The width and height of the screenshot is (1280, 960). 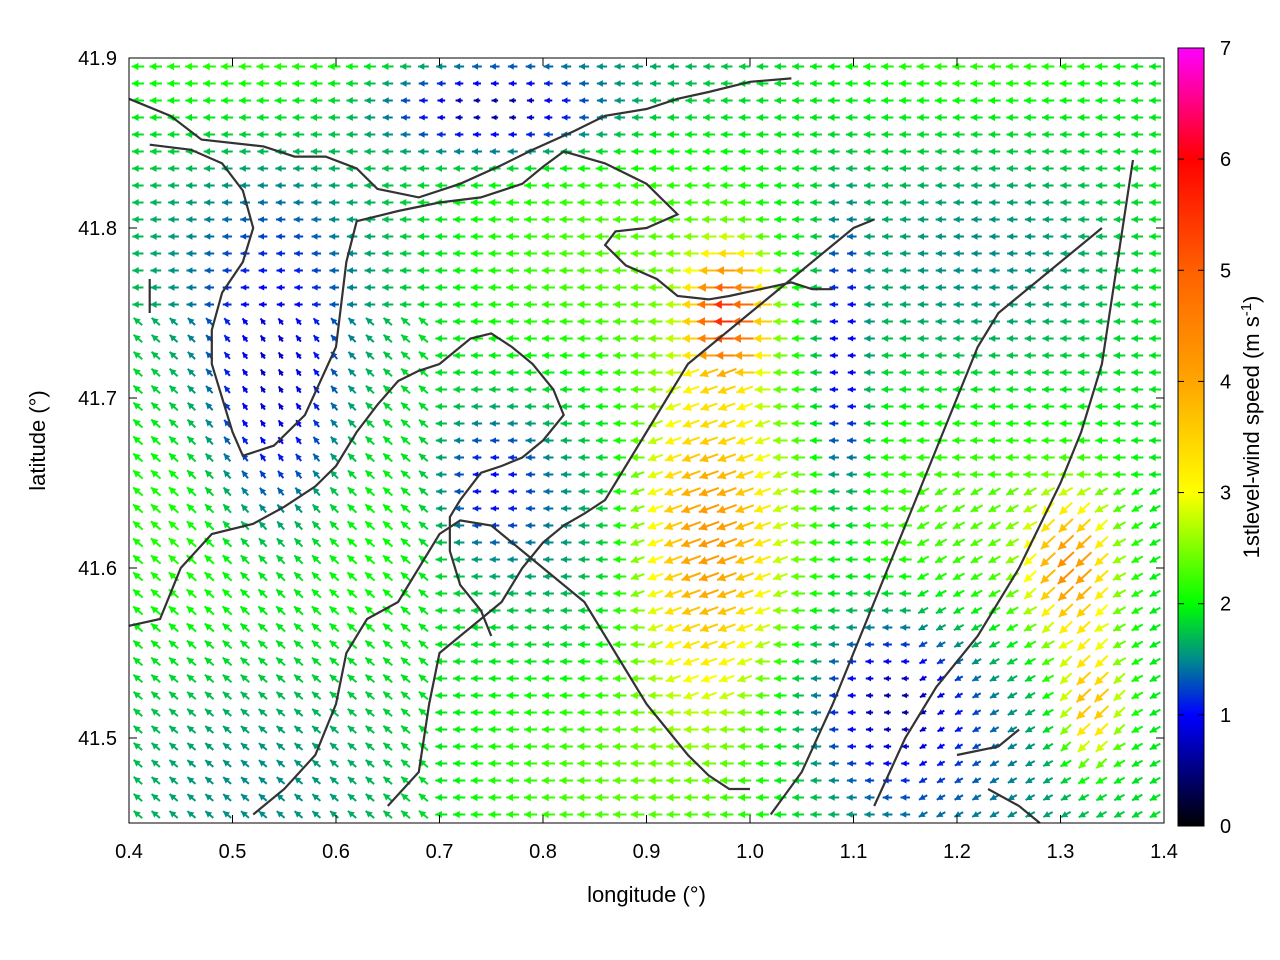 I want to click on colorbar-tick-label: 6, so click(x=1225, y=160).